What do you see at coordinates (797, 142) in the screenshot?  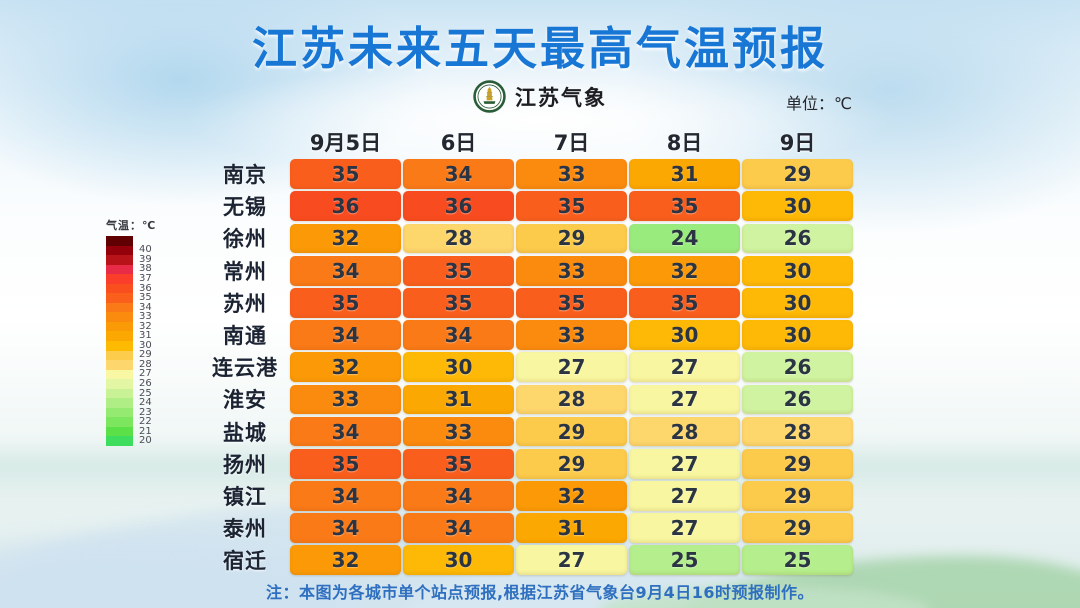 I see `date-header: 9日` at bounding box center [797, 142].